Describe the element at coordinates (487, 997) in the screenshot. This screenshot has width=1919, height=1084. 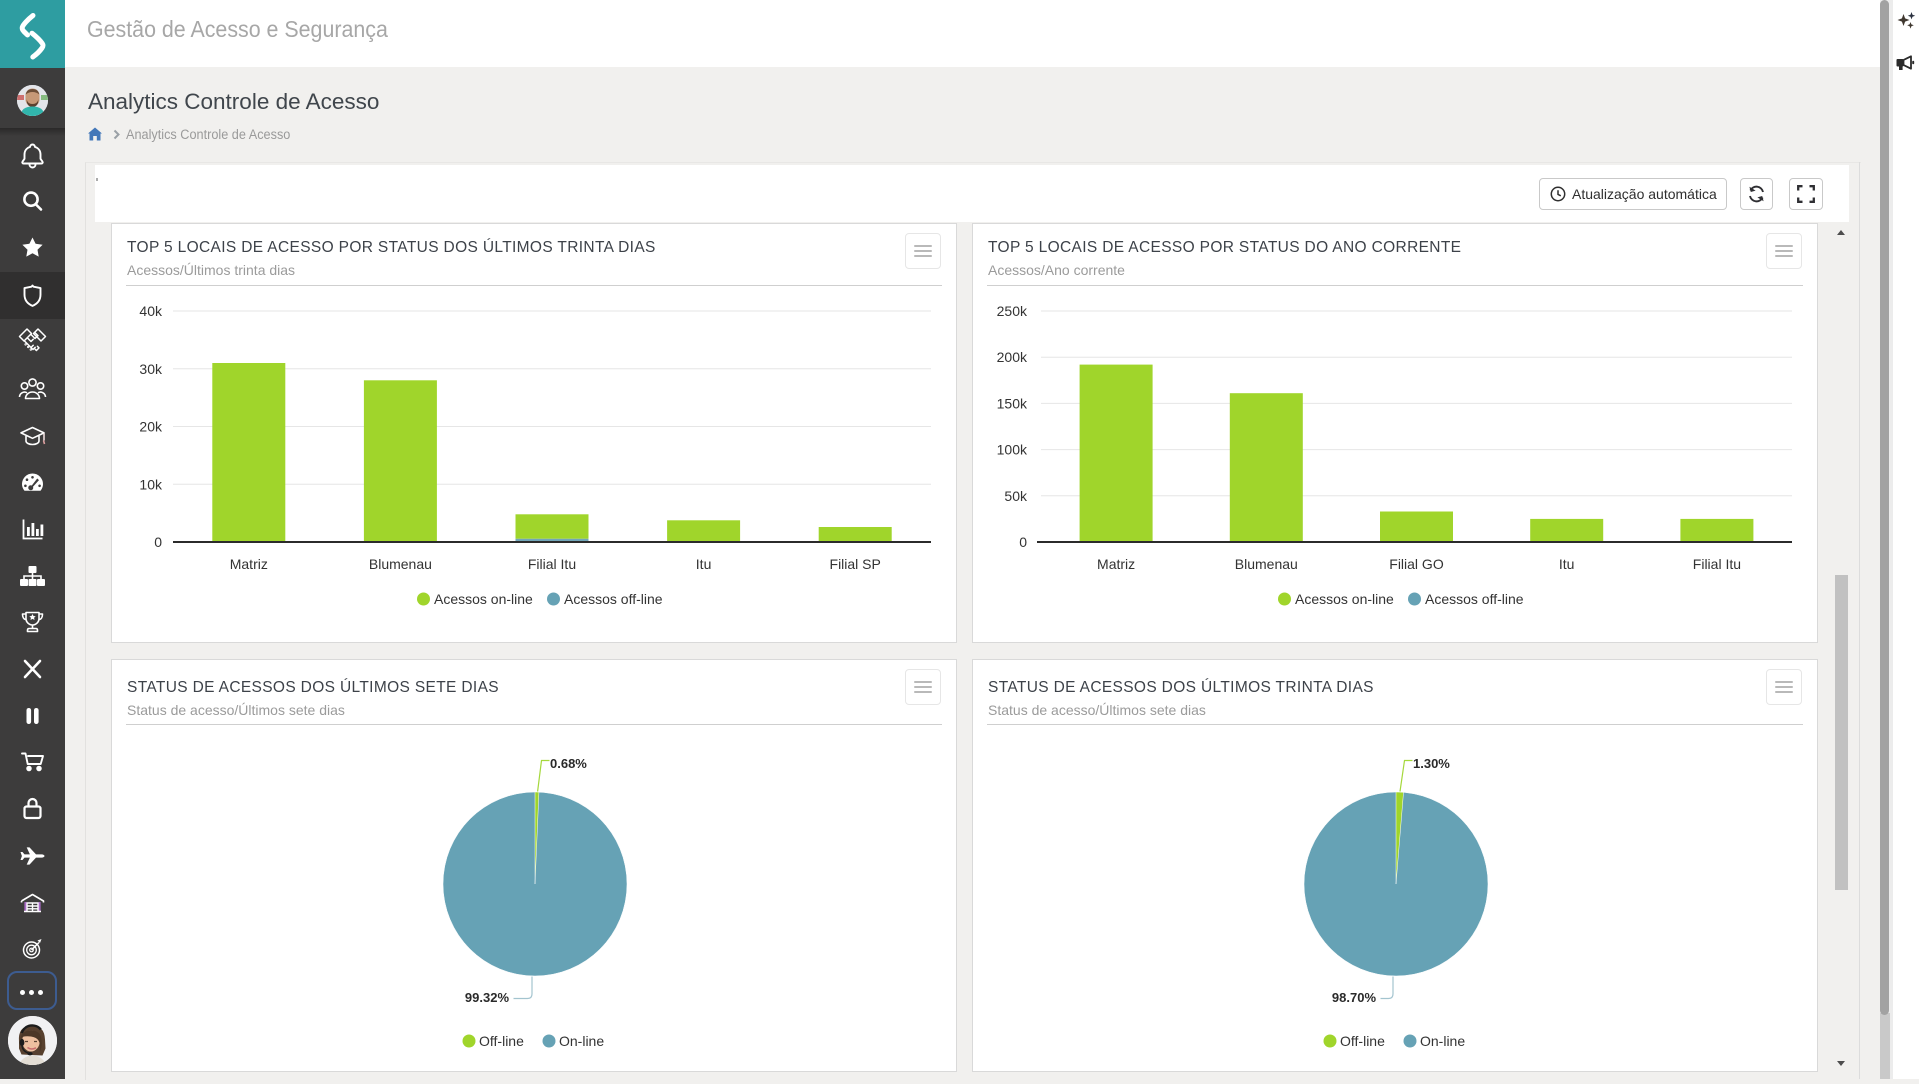
I see `svg-text: 99.32%` at that location.